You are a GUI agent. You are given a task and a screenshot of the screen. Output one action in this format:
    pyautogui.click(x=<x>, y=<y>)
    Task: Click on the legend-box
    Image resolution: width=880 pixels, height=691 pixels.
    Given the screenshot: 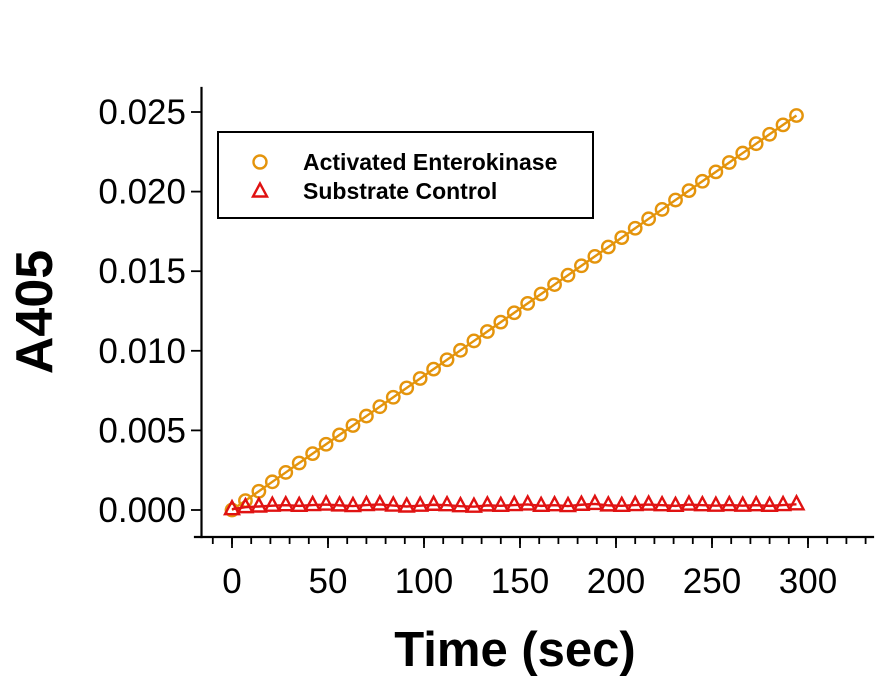 What is the action you would take?
    pyautogui.click(x=405, y=175)
    